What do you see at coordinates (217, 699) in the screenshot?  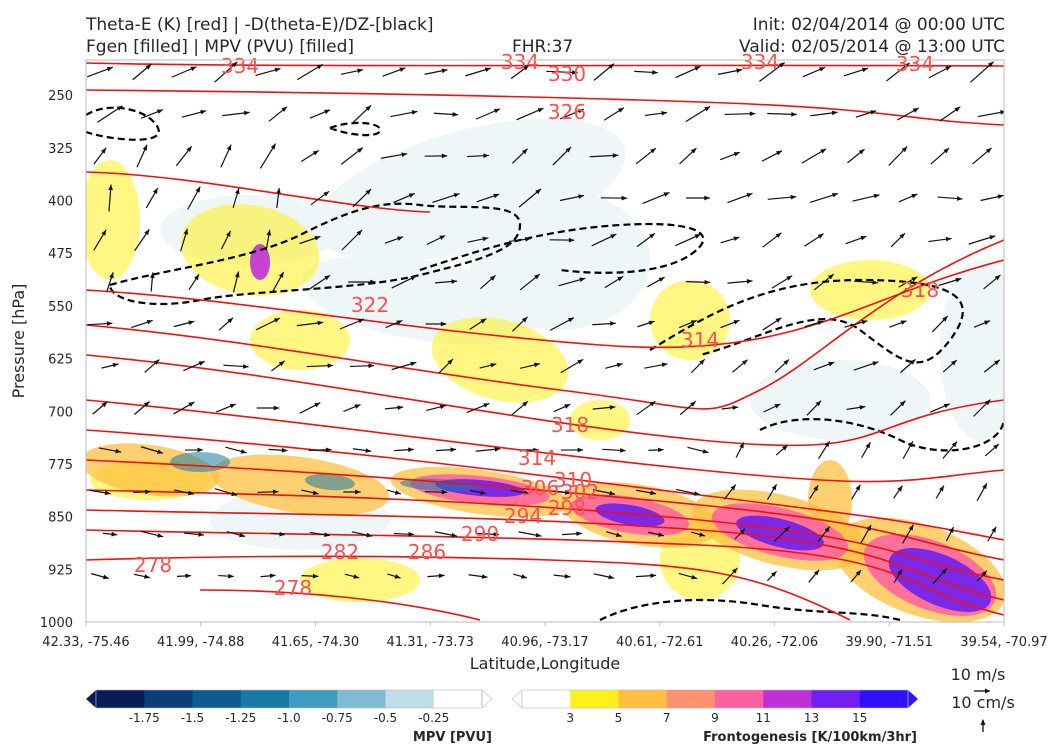 I see `mpv-colorbar-segment` at bounding box center [217, 699].